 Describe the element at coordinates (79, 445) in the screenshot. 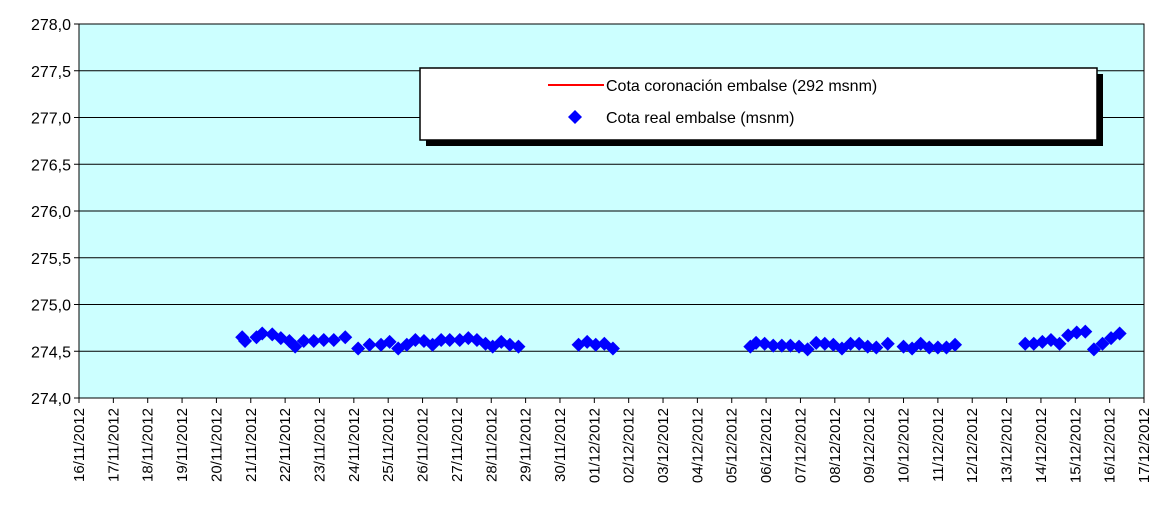

I see `x-tick-label: 16/11/2012` at that location.